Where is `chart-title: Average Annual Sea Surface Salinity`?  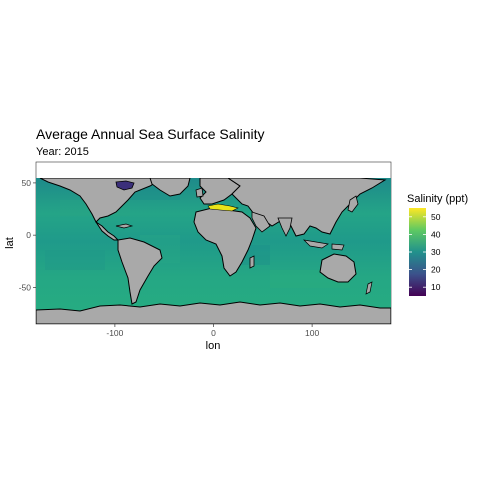
chart-title: Average Annual Sea Surface Salinity is located at coordinates (150, 134).